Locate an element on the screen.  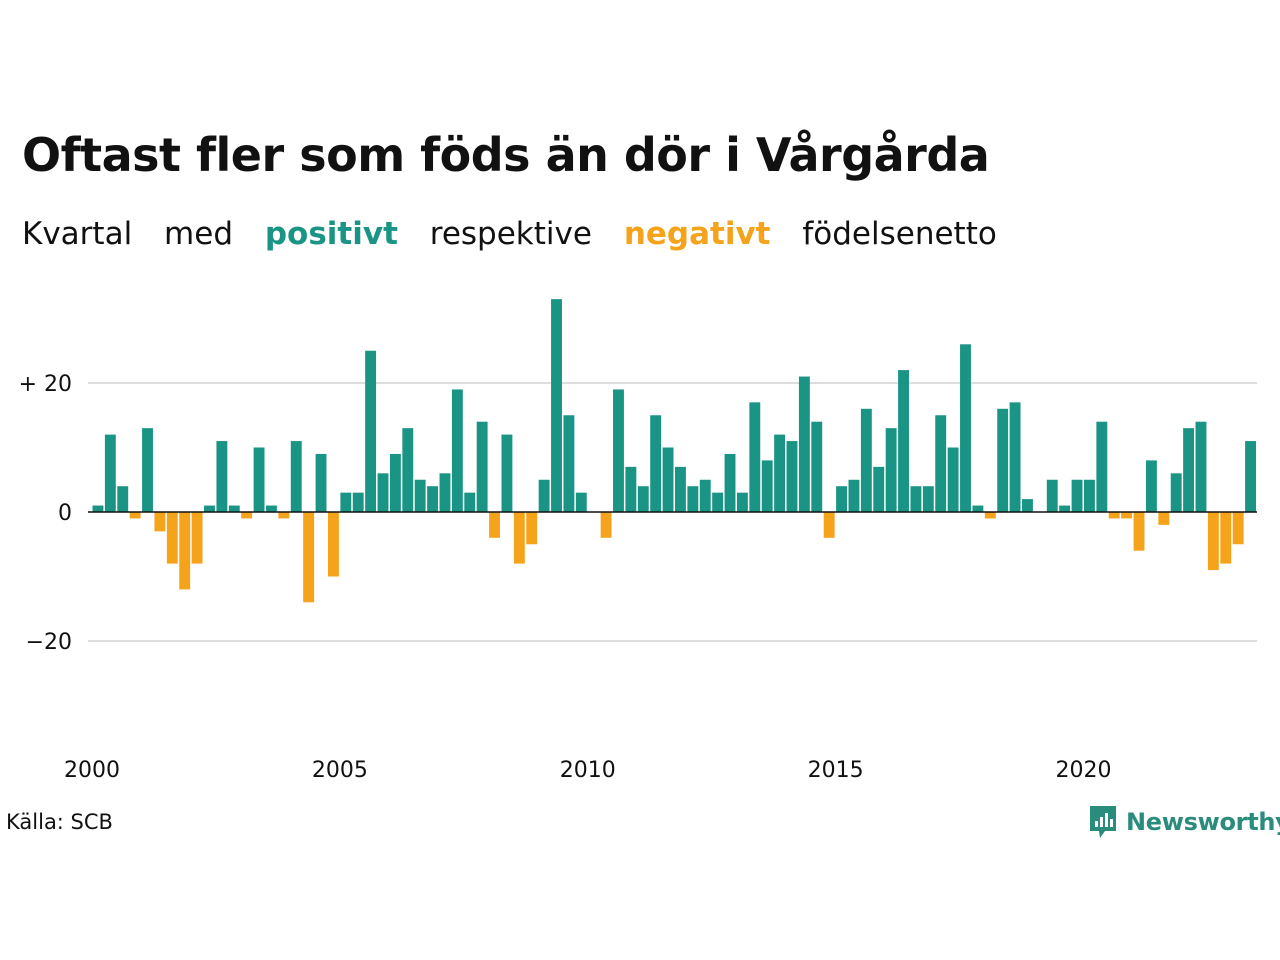
y-tick-label: 0 is located at coordinates (65, 513).